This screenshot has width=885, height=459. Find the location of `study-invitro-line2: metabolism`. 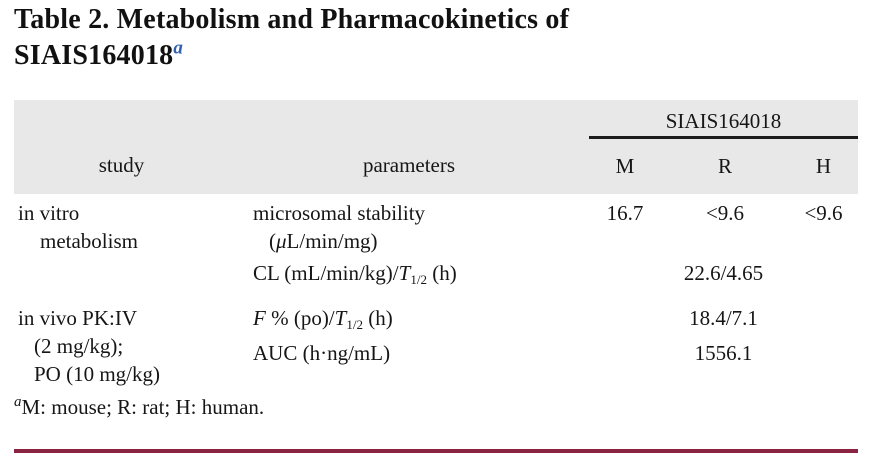

study-invitro-line2: metabolism is located at coordinates (89, 241).